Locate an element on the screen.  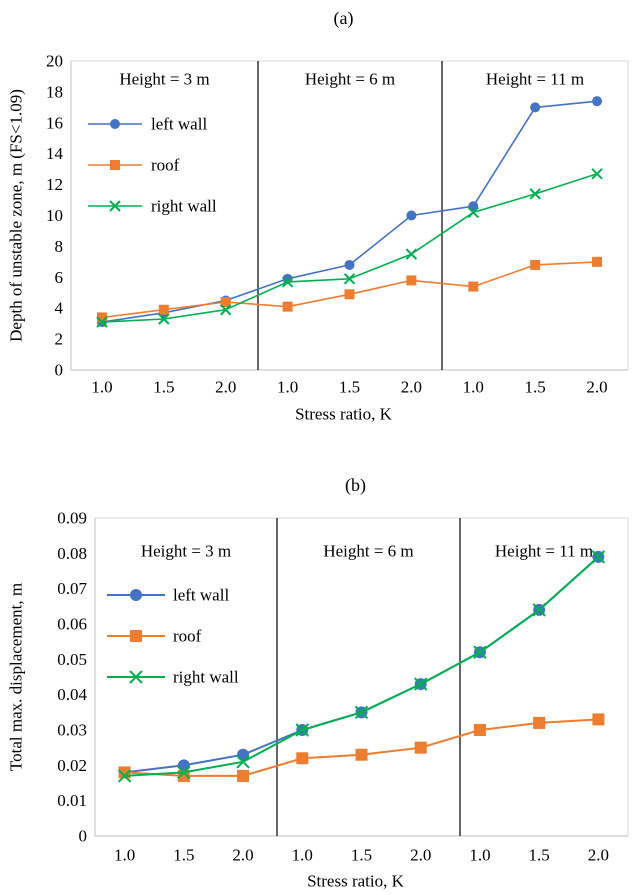
y-tick-label: 0.07 is located at coordinates (72, 588).